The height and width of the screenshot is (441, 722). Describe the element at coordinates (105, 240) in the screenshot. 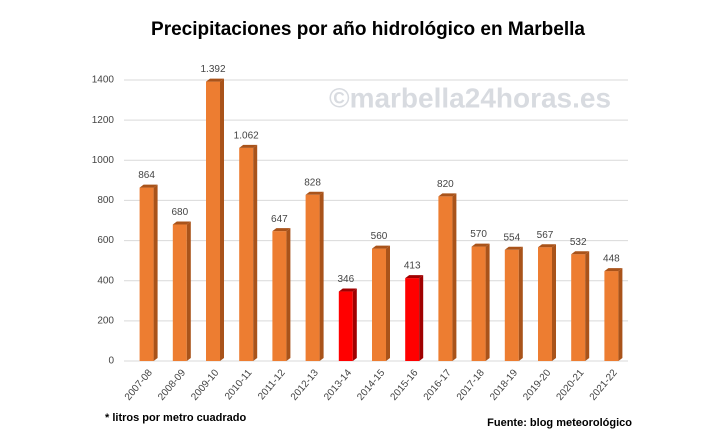

I see `y-tick-label: 600` at that location.